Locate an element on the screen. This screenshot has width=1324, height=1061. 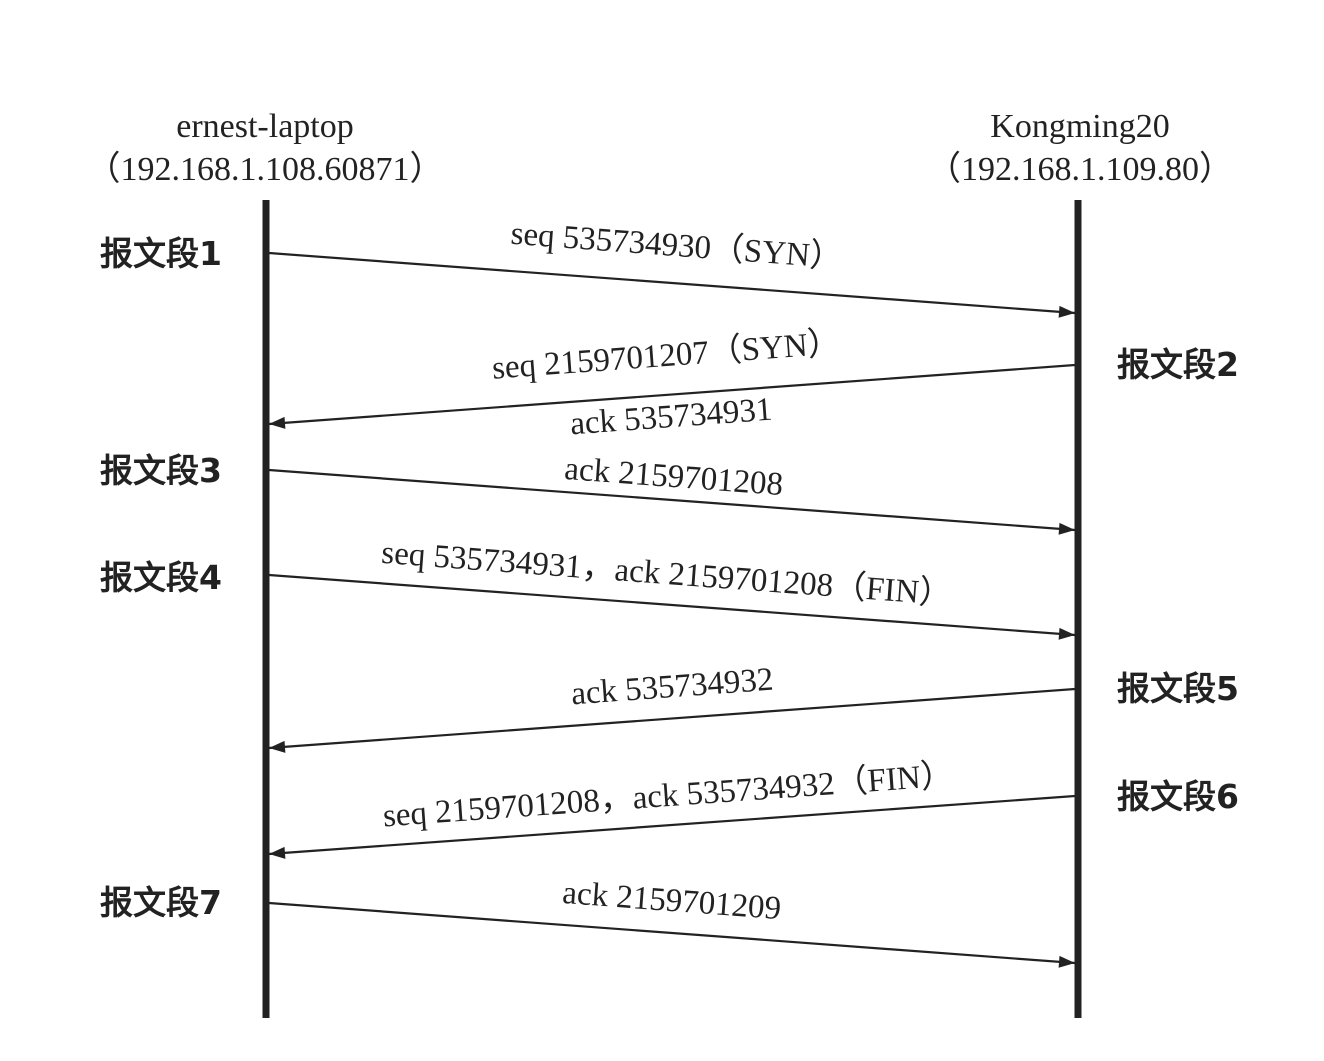
segment-3: 报文段3 ack 2159701208 is located at coordinates (588, 493).